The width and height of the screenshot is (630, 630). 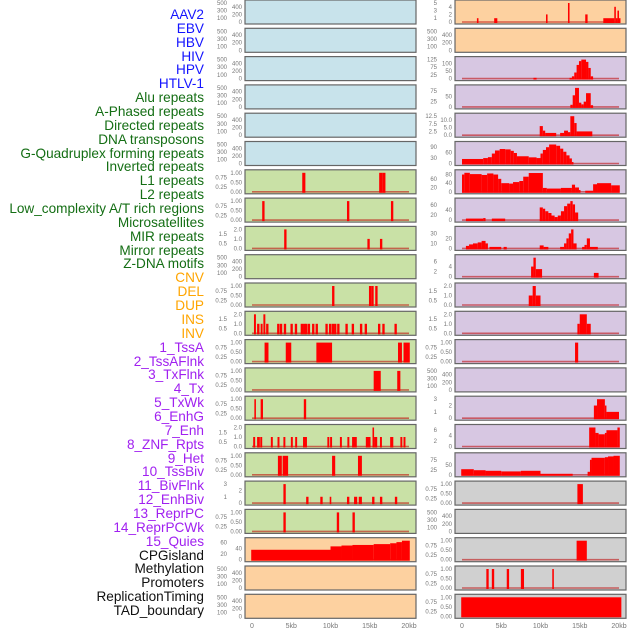 What do you see at coordinates (226, 498) in the screenshot?
I see `y-tick-label: 1` at bounding box center [226, 498].